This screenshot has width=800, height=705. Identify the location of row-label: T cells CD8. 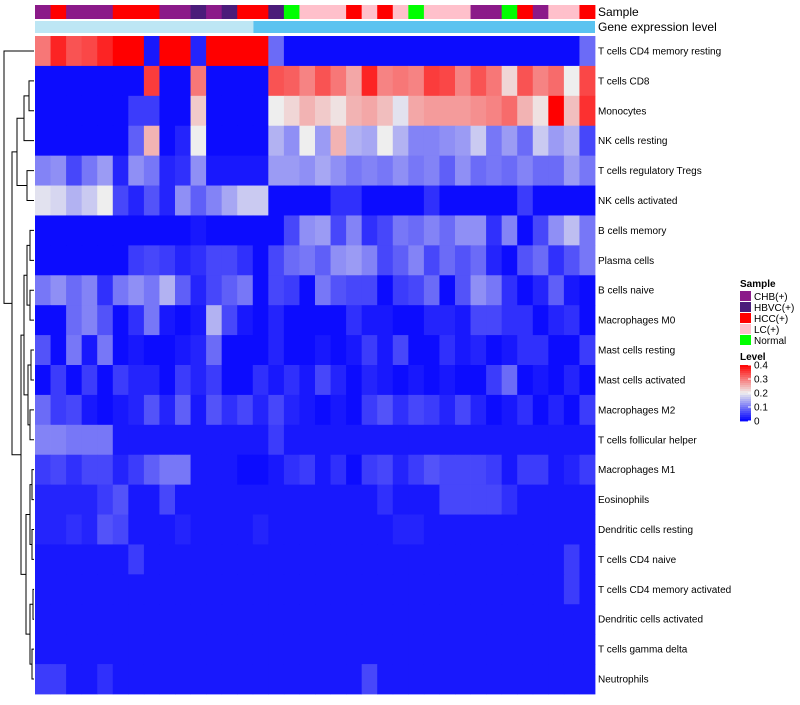
(624, 81).